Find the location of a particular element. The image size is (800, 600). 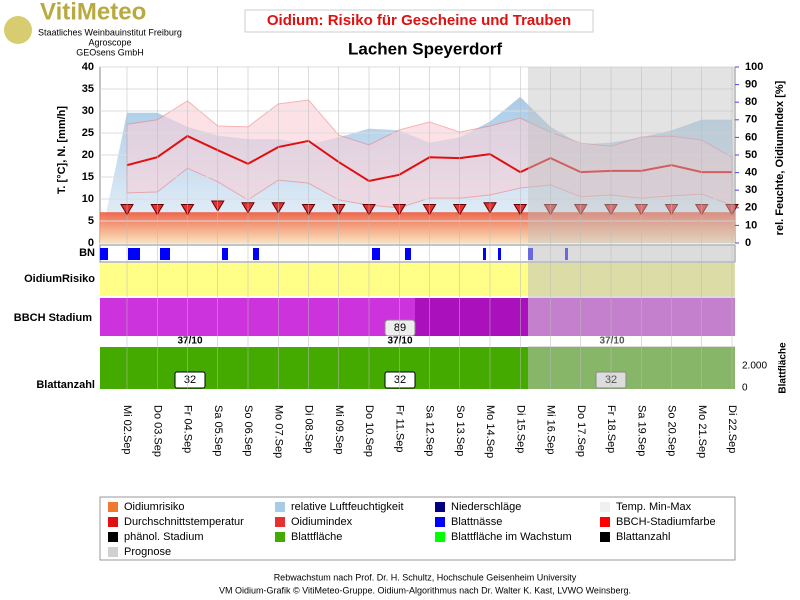

chart-title: Oidium: Risiko für Gescheine und Trauben is located at coordinates (419, 20).